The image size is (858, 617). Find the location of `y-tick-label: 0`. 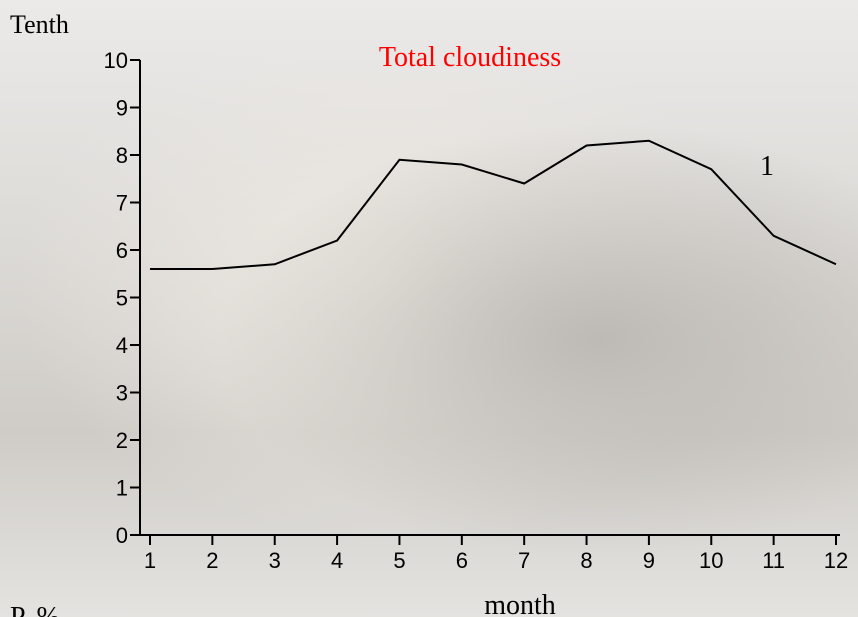

y-tick-label: 0 is located at coordinates (122, 535).